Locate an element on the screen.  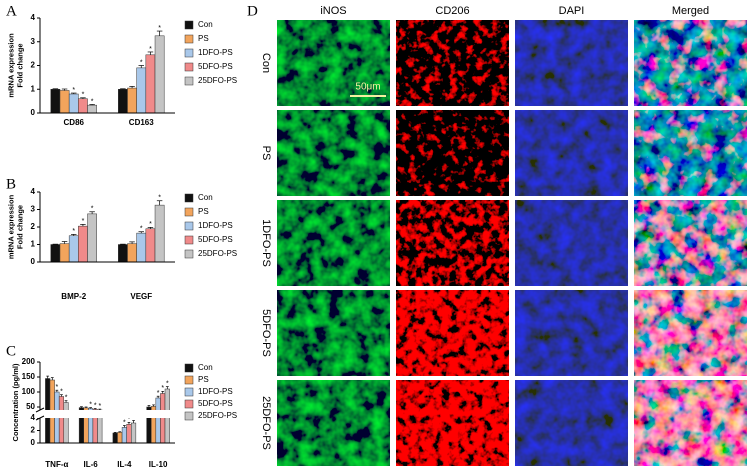
y-tick-label: 100 is located at coordinates (29, 391).